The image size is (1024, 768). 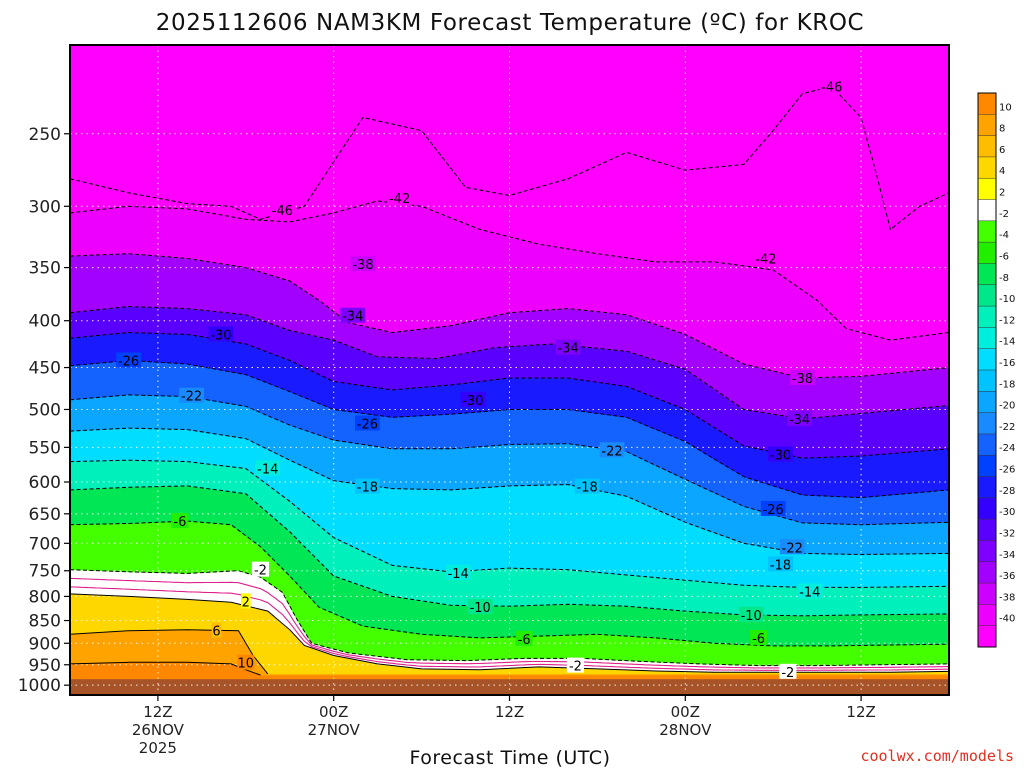 What do you see at coordinates (39, 686) in the screenshot?
I see `y-tick-label: 1000` at bounding box center [39, 686].